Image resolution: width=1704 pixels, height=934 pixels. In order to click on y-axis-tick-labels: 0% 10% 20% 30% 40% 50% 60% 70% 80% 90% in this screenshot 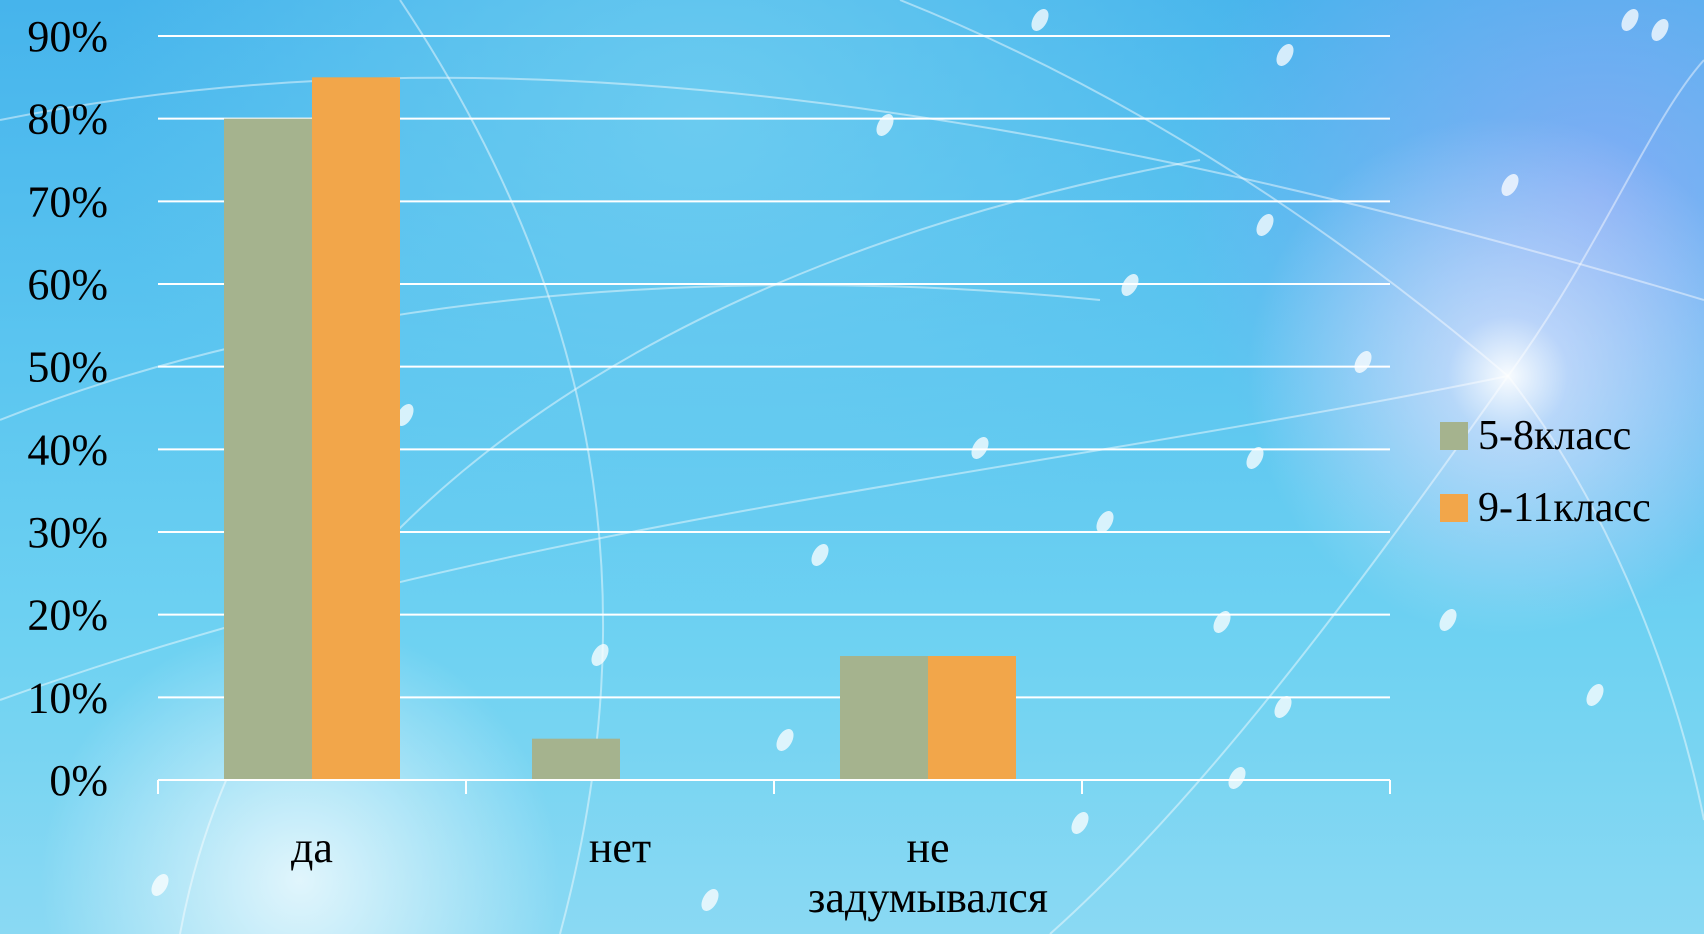, I will do `click(67, 408)`.